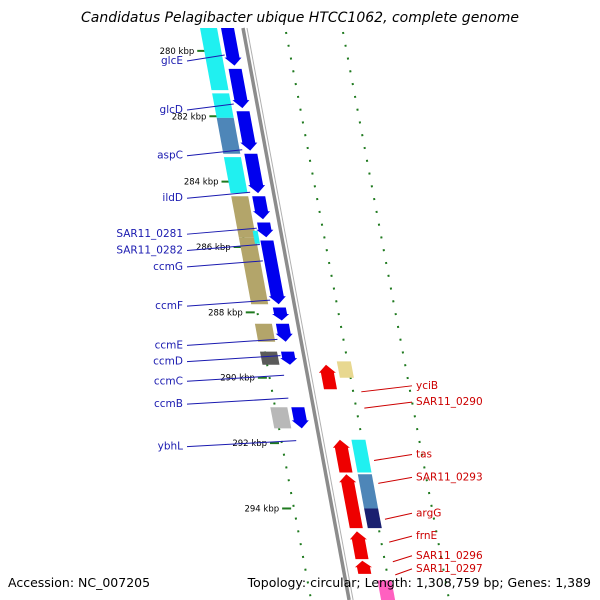 The image size is (600, 600). Describe the element at coordinates (256, 237) in the screenshot. I see `cog-band-inner` at that location.